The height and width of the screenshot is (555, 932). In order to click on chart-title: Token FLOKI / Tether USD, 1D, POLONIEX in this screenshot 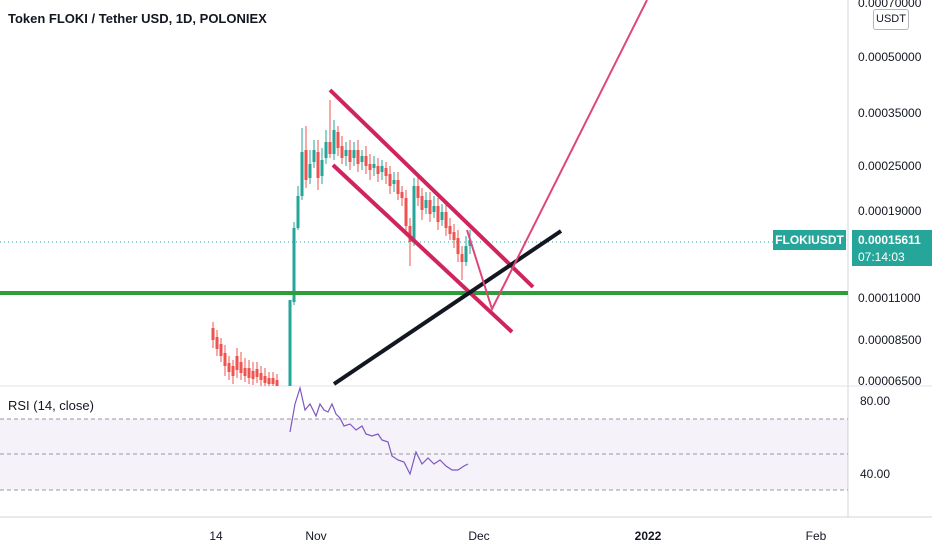, I will do `click(137, 18)`.